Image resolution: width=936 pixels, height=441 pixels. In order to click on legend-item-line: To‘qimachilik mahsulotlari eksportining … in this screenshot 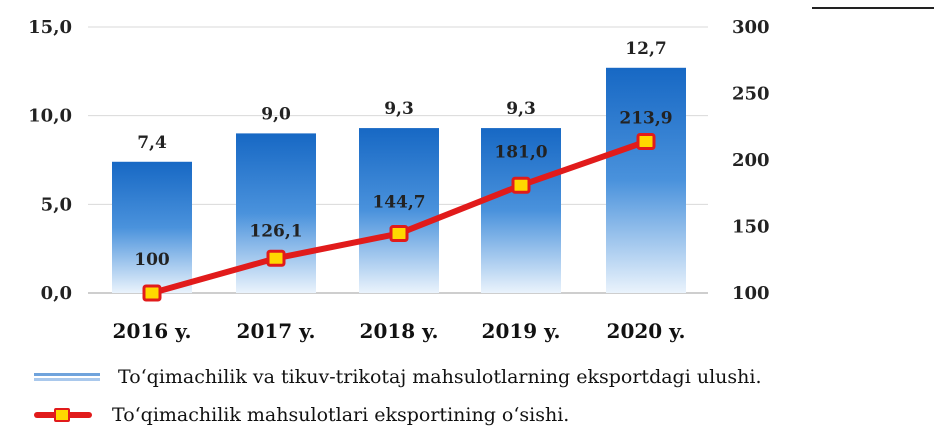, I will do `click(301, 415)`.